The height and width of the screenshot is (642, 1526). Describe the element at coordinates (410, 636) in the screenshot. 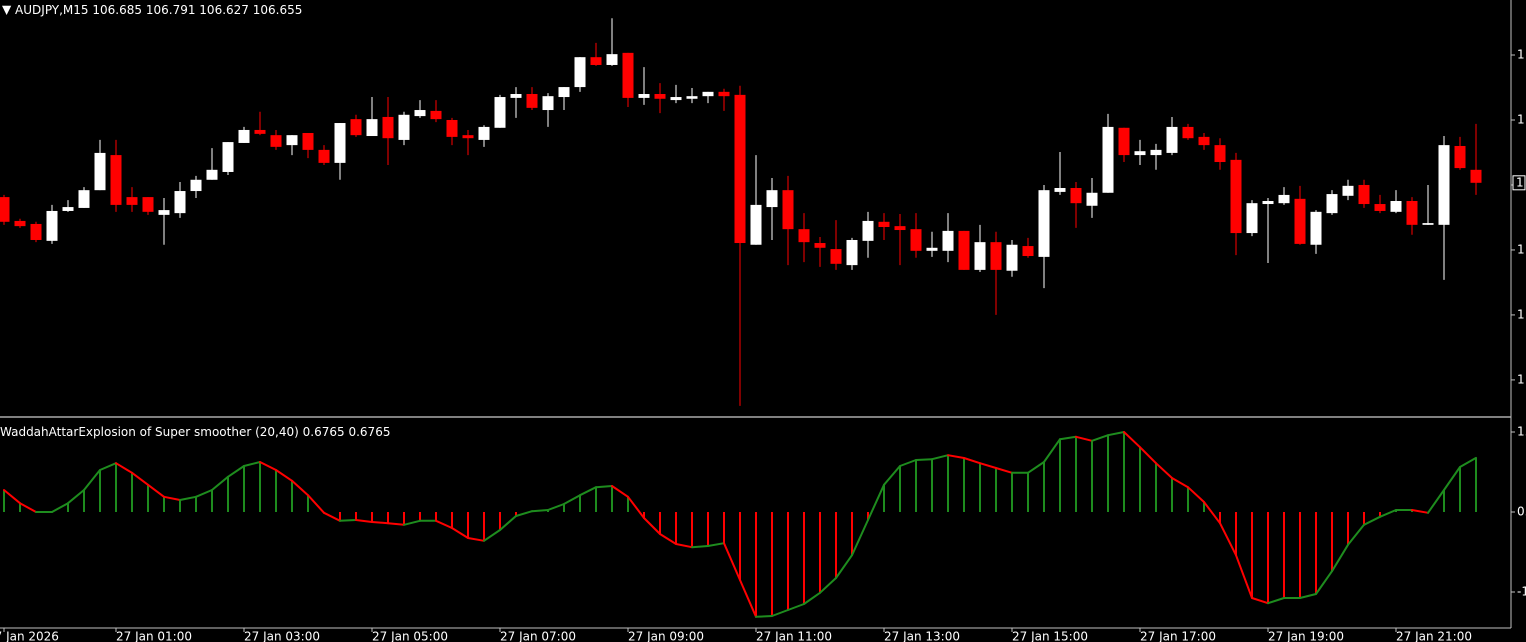

I see `x-tick-label: 27 Jan 05:00` at that location.